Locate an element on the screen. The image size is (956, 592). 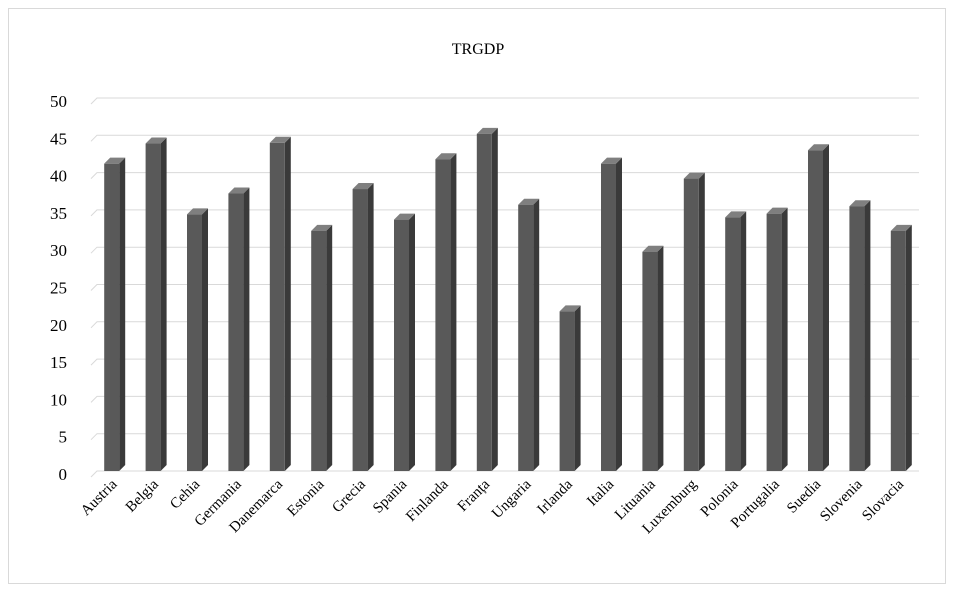
bar-finlanda is located at coordinates (446, 312).